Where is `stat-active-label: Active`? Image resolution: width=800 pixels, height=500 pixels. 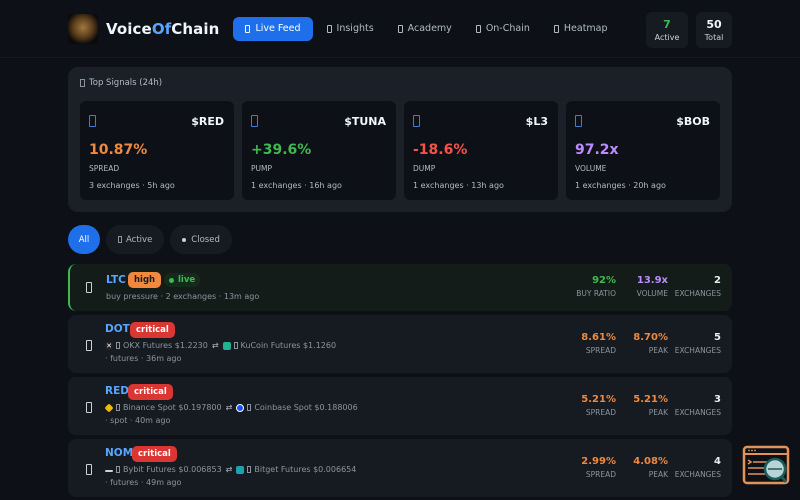 stat-active-label: Active is located at coordinates (667, 37).